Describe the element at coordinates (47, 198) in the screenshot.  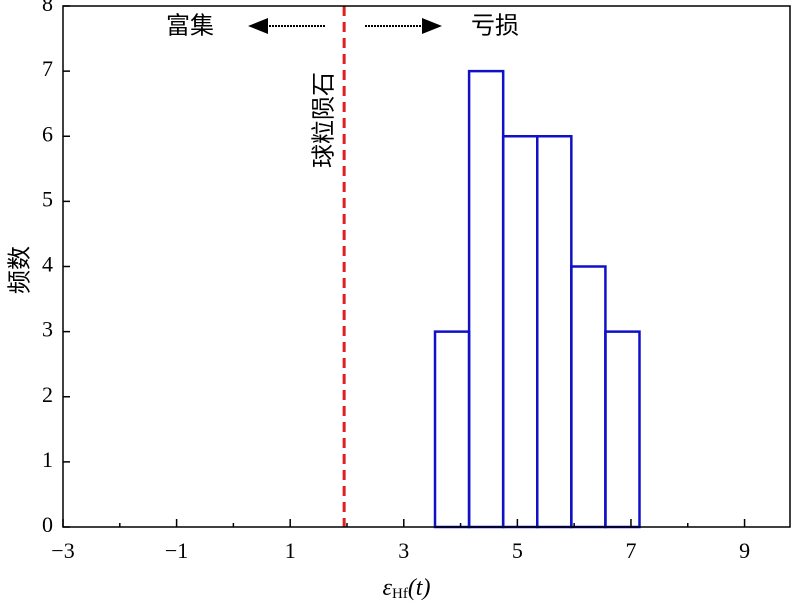
I see `y-tick-label: 5` at that location.